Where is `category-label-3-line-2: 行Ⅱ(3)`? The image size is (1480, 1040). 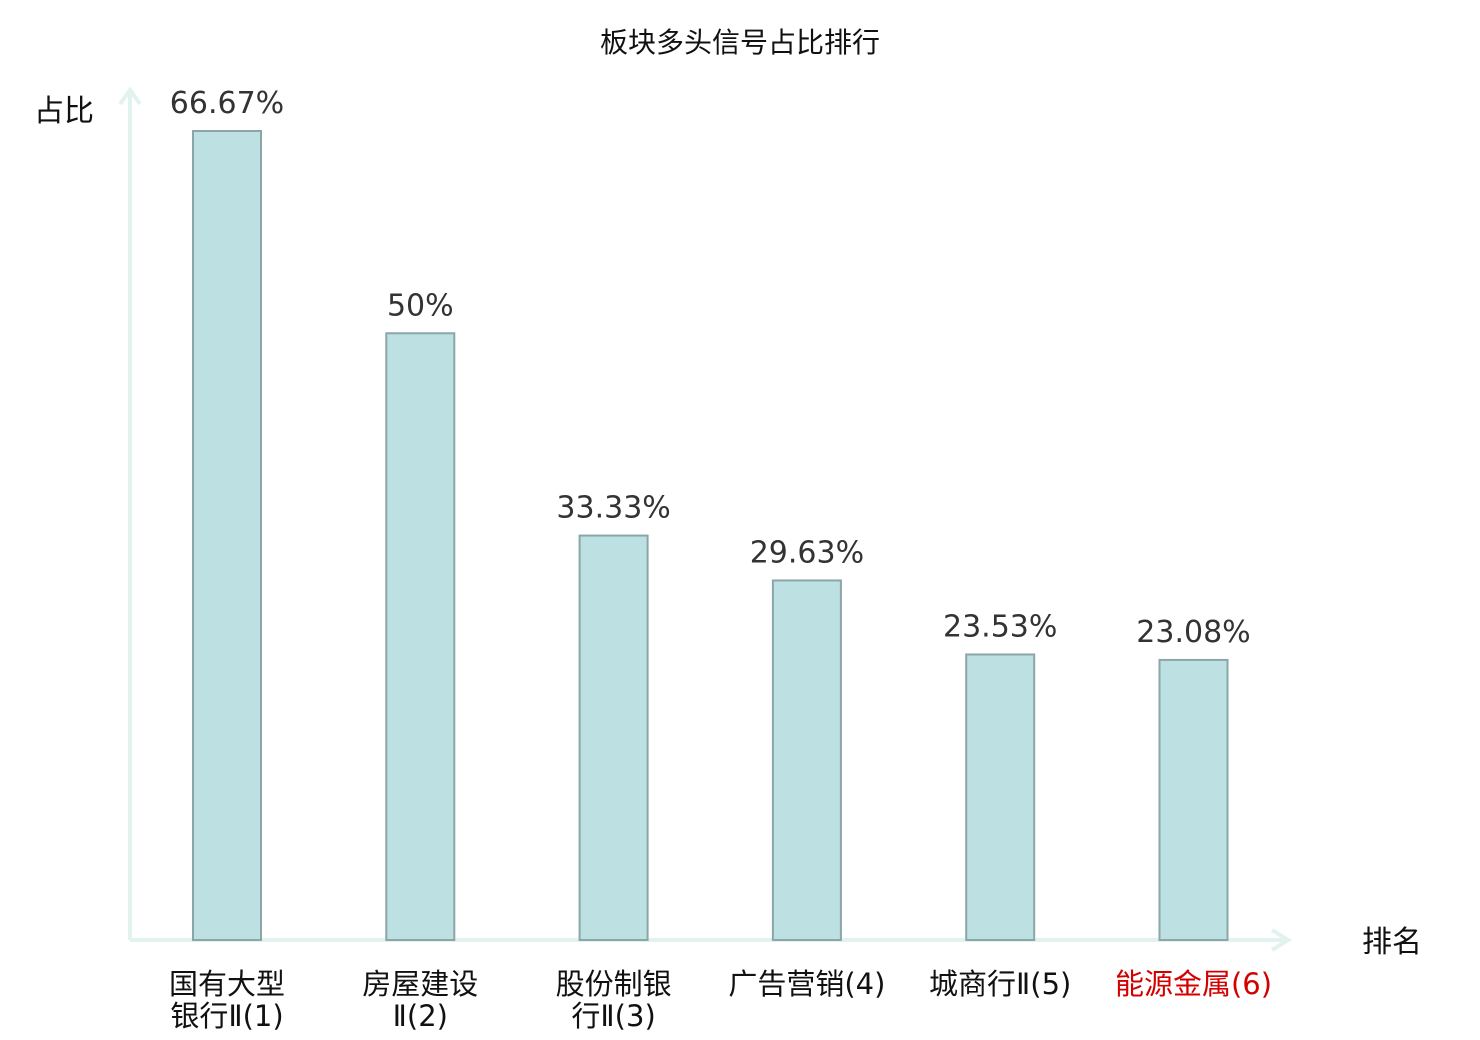 category-label-3-line-2: 行Ⅱ(3) is located at coordinates (613, 1016).